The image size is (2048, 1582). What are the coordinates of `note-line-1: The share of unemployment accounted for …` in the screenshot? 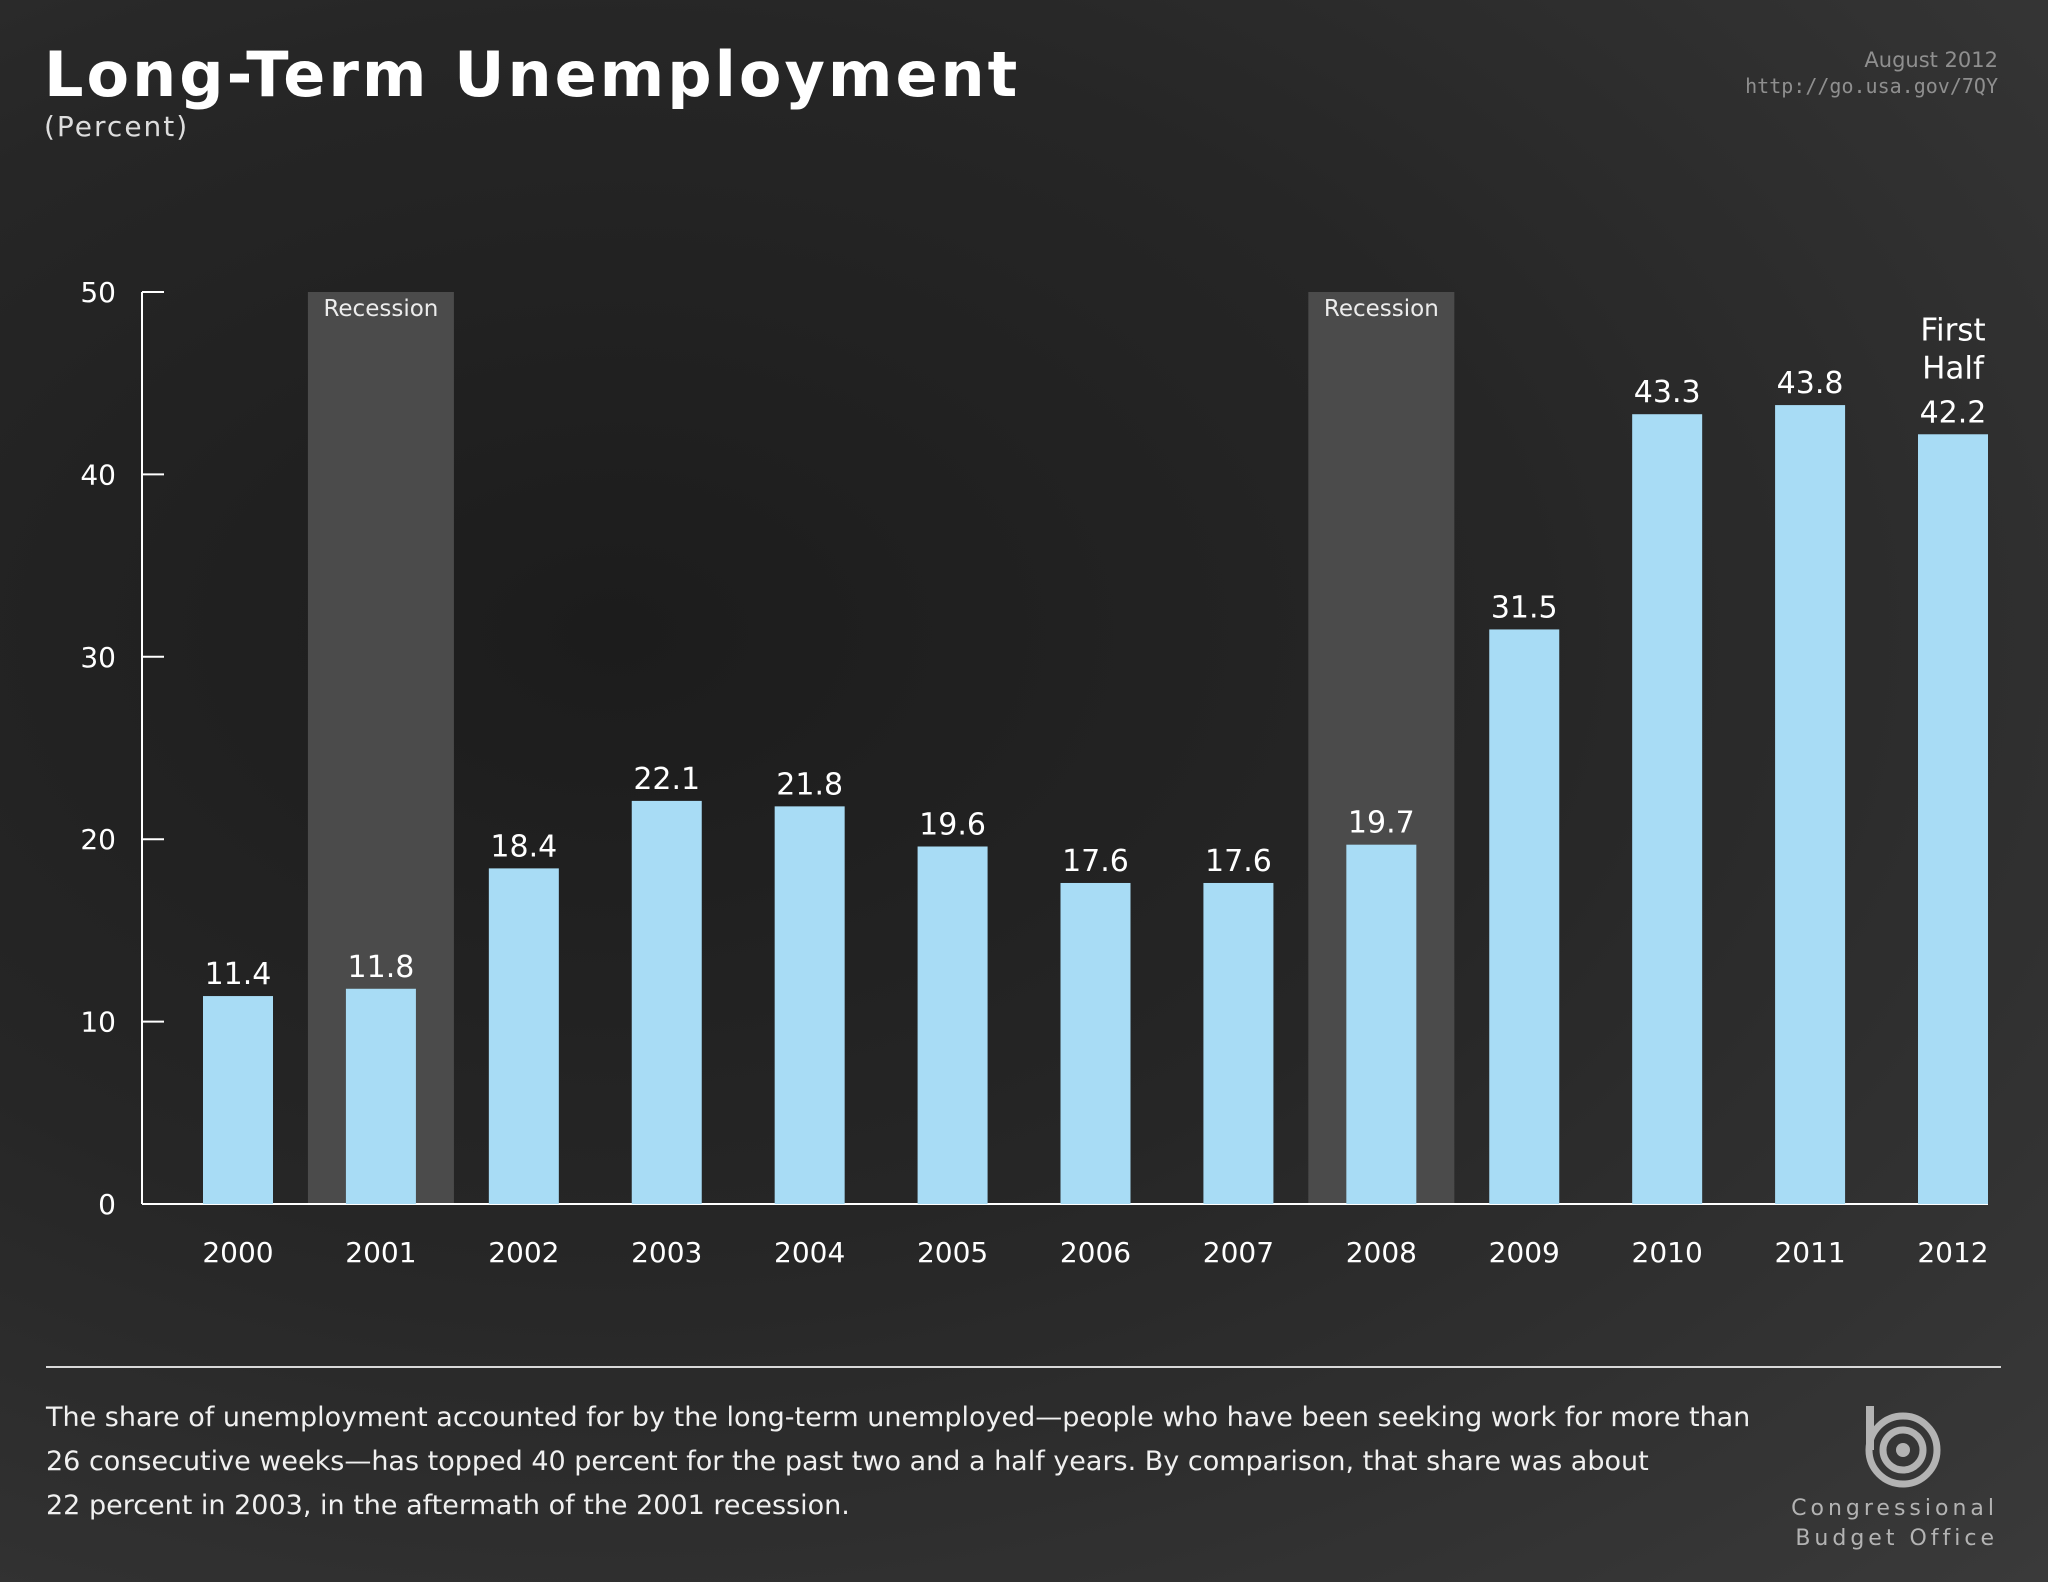 It's located at (898, 1417).